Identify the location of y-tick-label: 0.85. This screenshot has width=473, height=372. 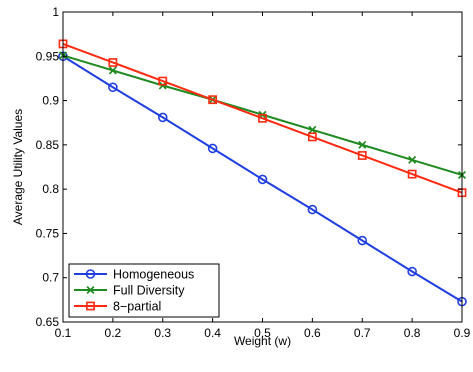
(48, 145).